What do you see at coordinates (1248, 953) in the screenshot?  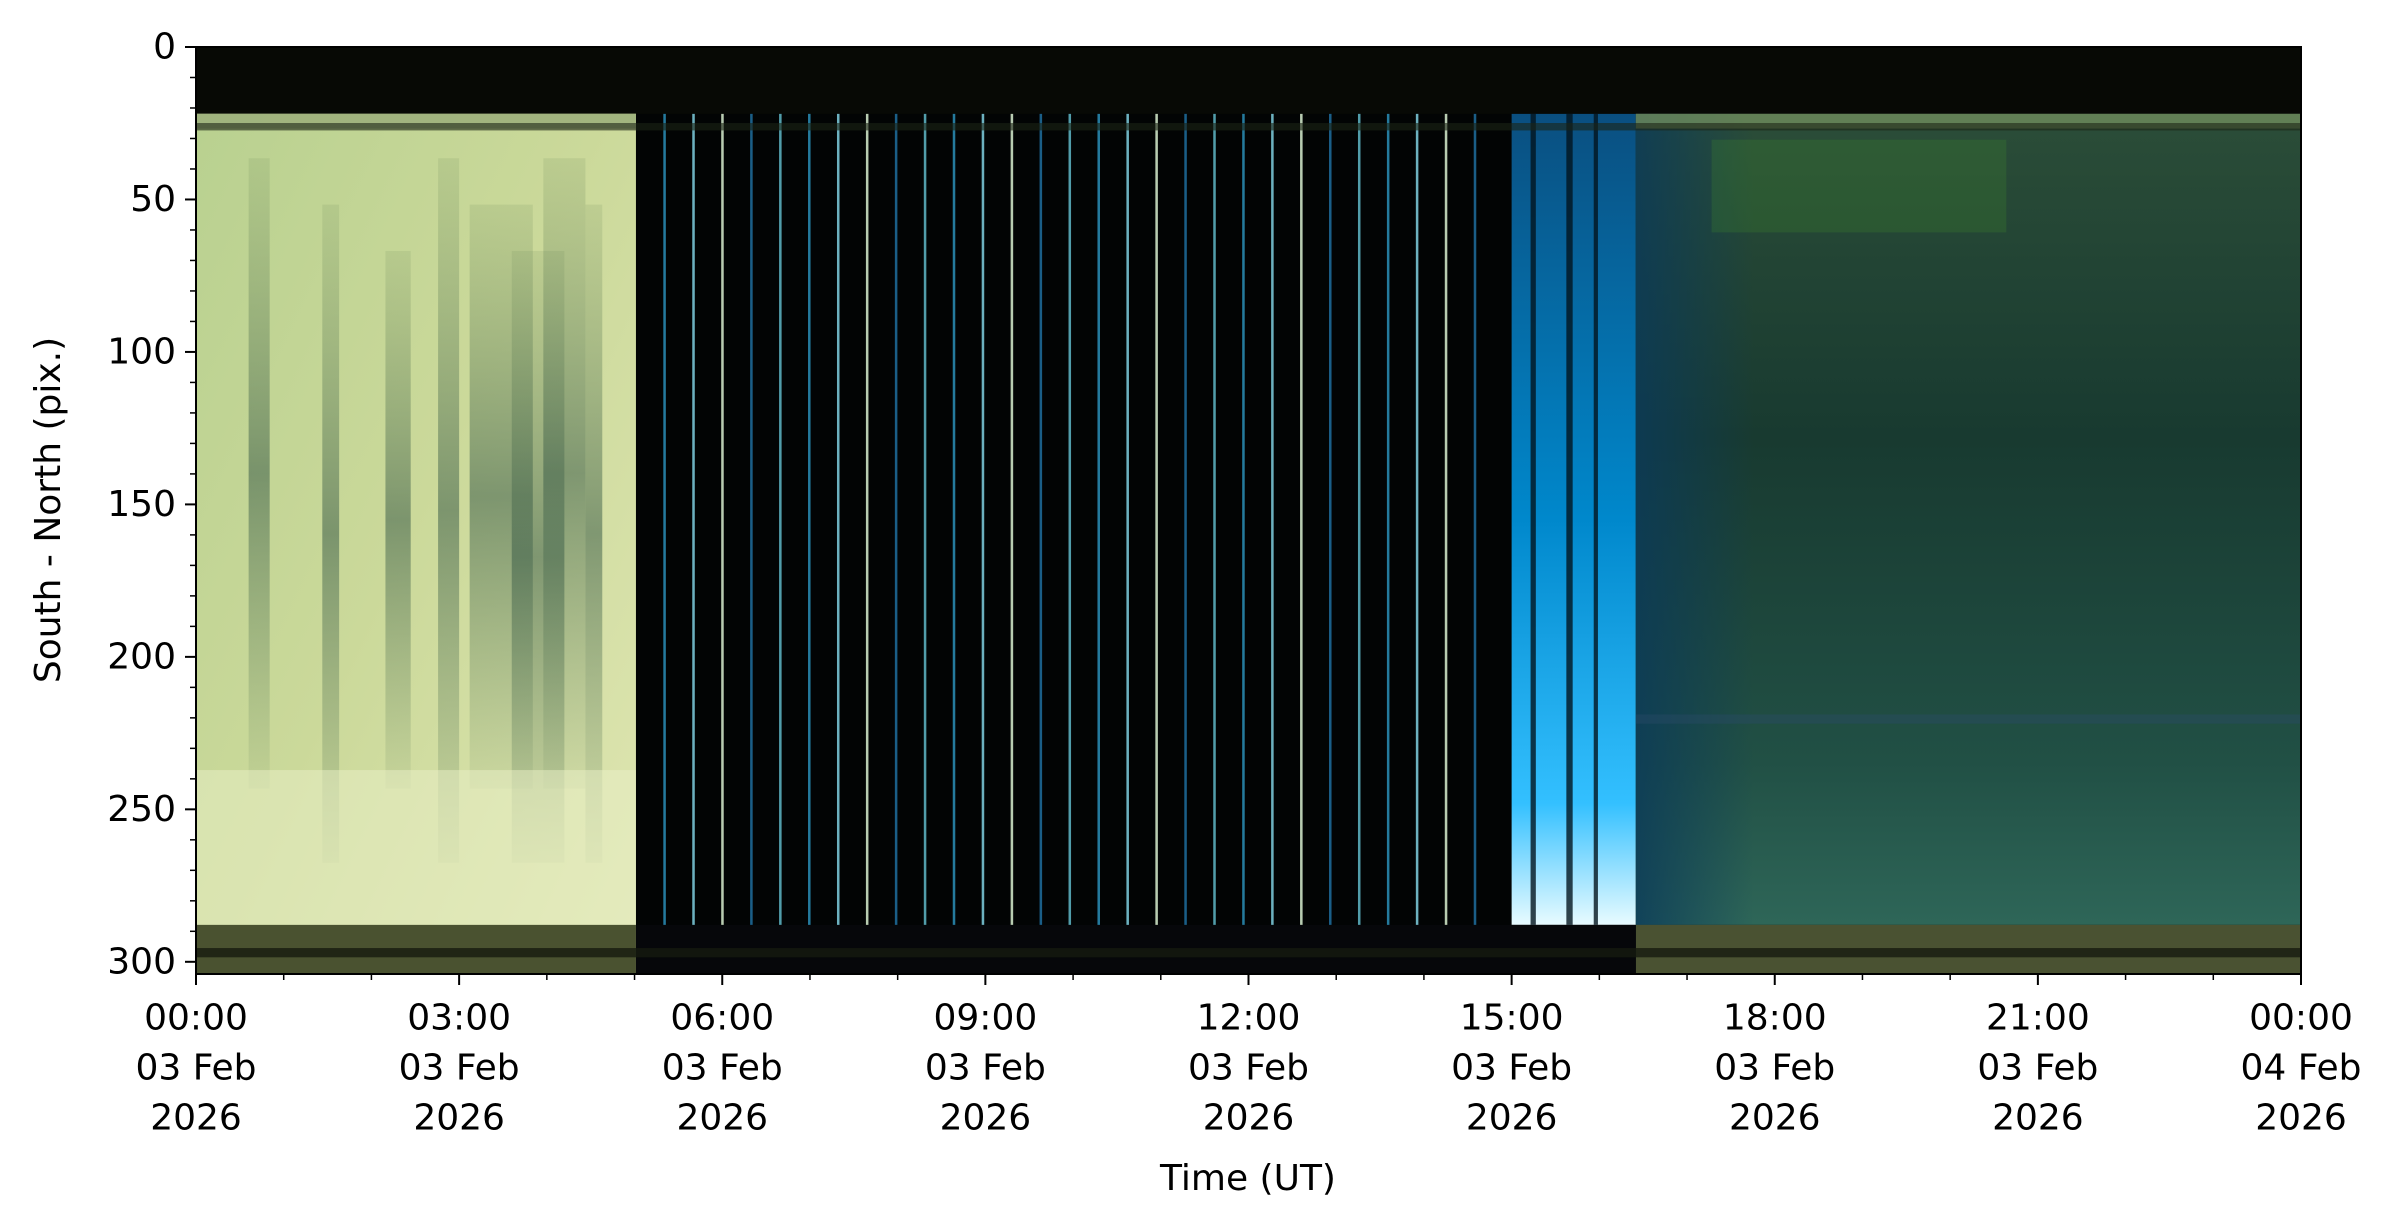 I see `bottom-line` at bounding box center [1248, 953].